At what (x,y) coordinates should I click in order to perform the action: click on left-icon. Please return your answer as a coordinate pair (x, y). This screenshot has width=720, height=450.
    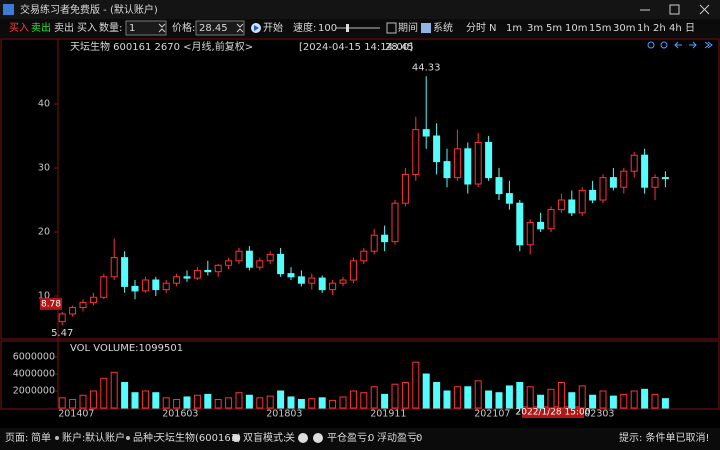
    Looking at the image, I should click on (678, 45).